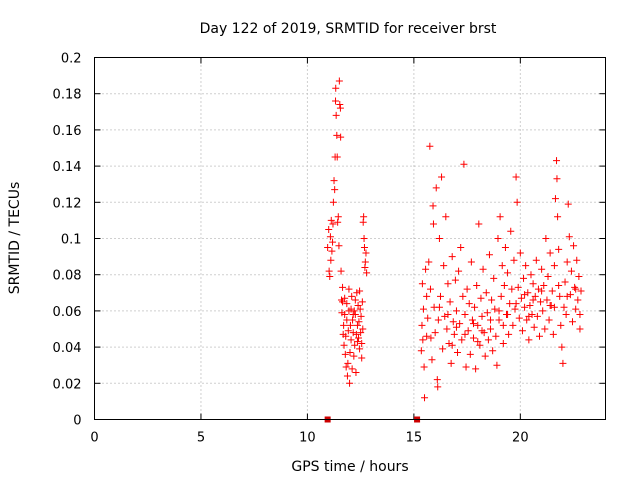  I want to click on x-tick-label: 20, so click(520, 438).